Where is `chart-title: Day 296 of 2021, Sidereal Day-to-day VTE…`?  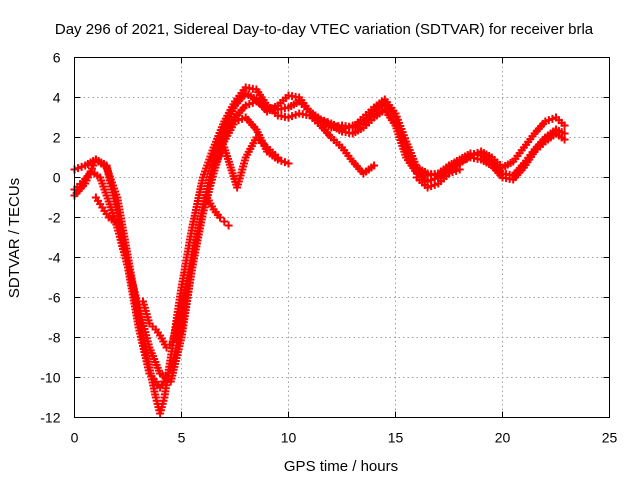
chart-title: Day 296 of 2021, Sidereal Day-to-day VTE… is located at coordinates (324, 29).